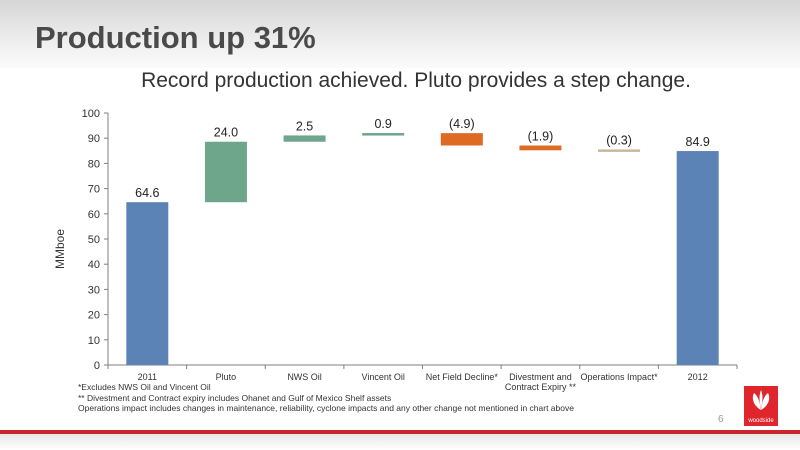 The image size is (800, 450). I want to click on woodside-logo: woodside, so click(761, 406).